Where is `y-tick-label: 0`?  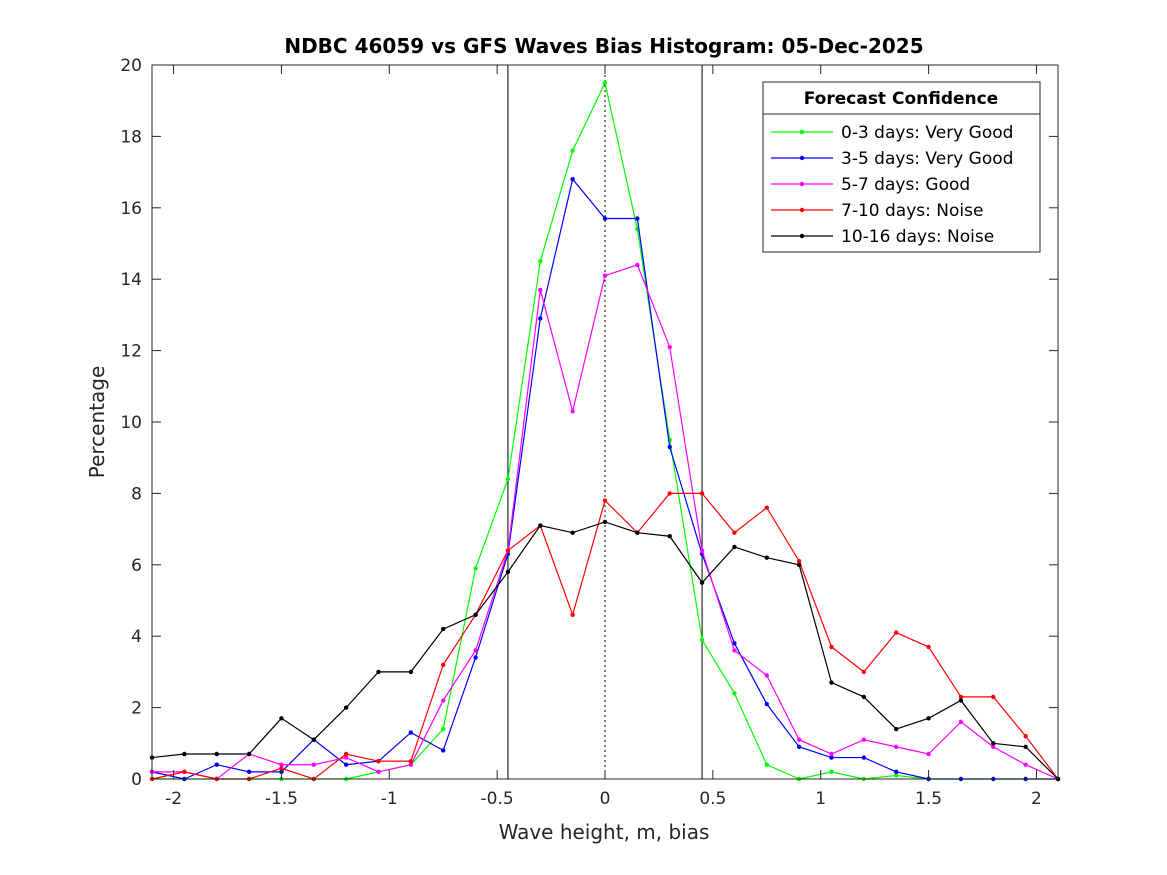 y-tick-label: 0 is located at coordinates (136, 780).